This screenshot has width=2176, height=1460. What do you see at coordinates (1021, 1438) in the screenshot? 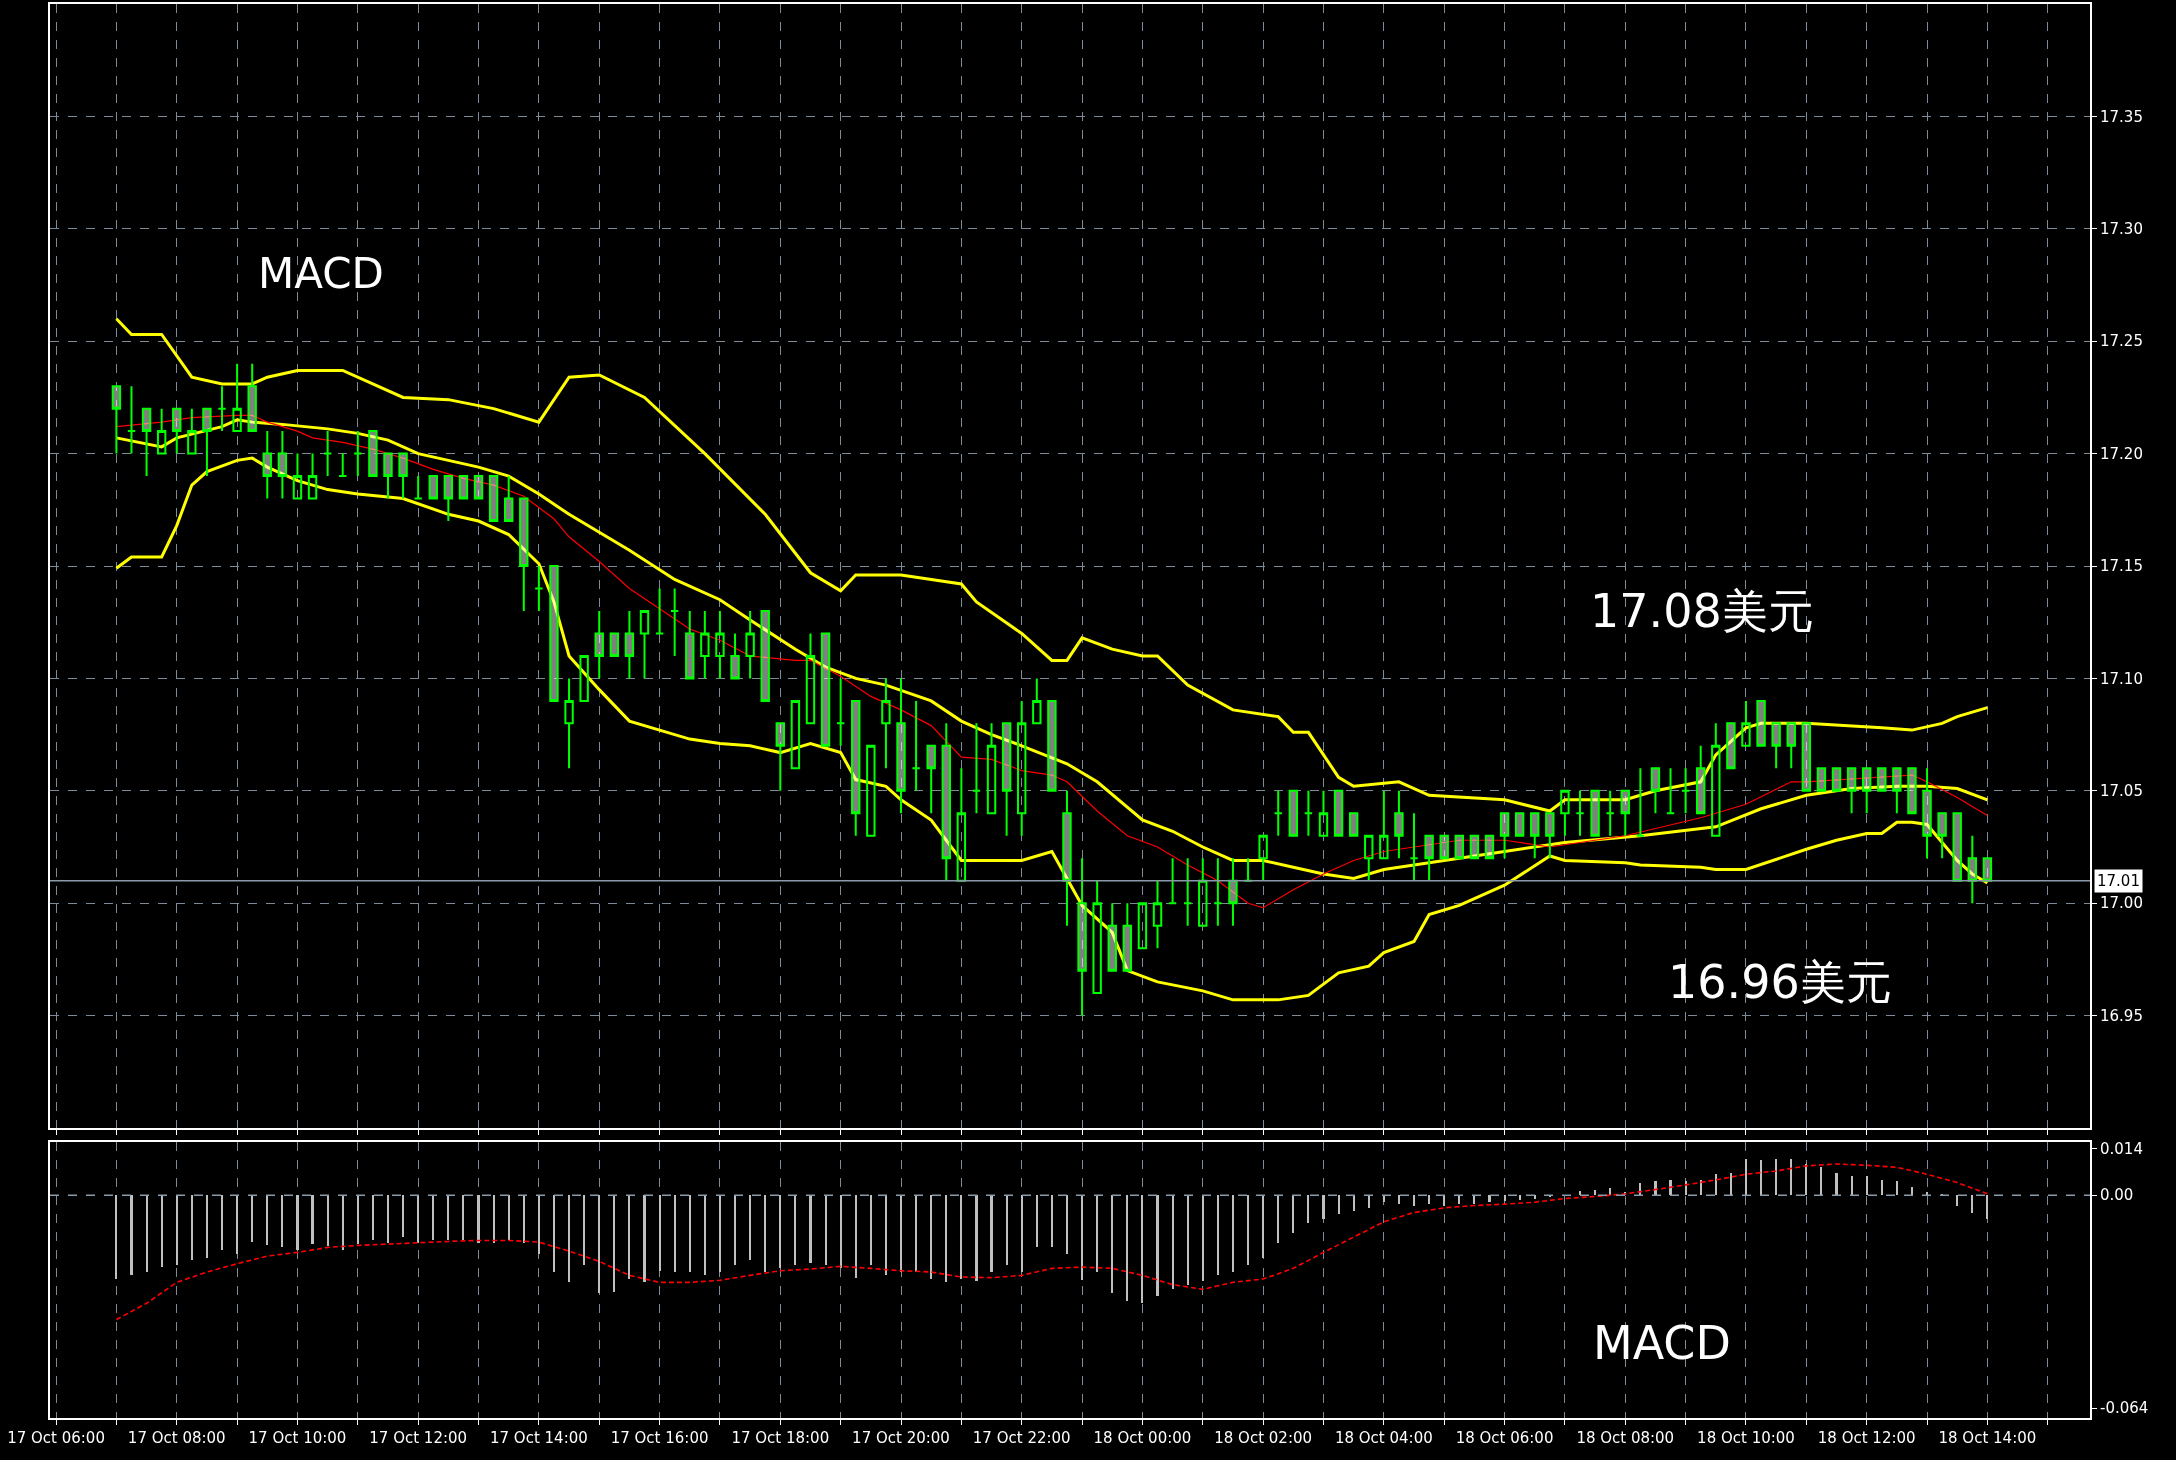
I see `x-tick-label: 17 Oct 22:00` at bounding box center [1021, 1438].